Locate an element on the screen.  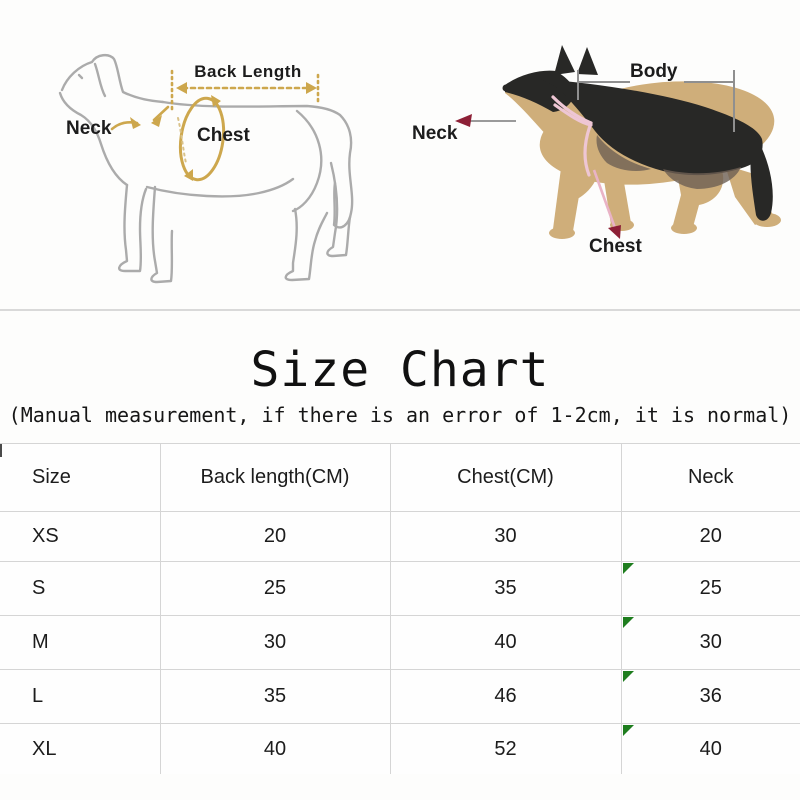
cell-back-length: 25 is located at coordinates (274, 588).